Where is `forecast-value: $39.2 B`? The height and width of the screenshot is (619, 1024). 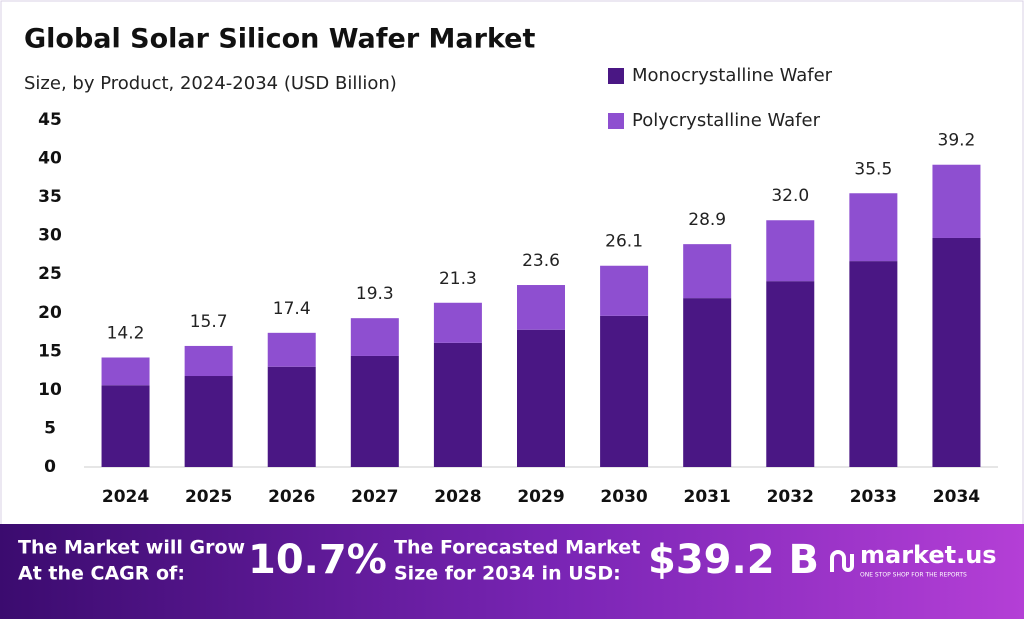 forecast-value: $39.2 B is located at coordinates (733, 560).